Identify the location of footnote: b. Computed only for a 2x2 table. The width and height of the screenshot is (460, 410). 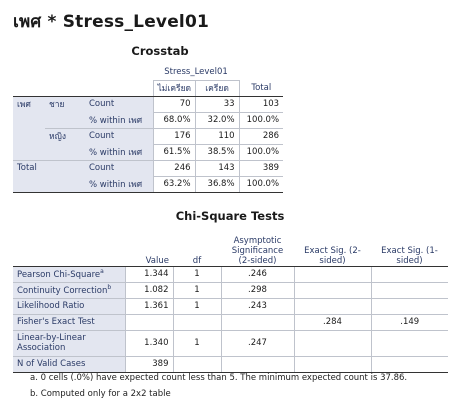
(100, 394).